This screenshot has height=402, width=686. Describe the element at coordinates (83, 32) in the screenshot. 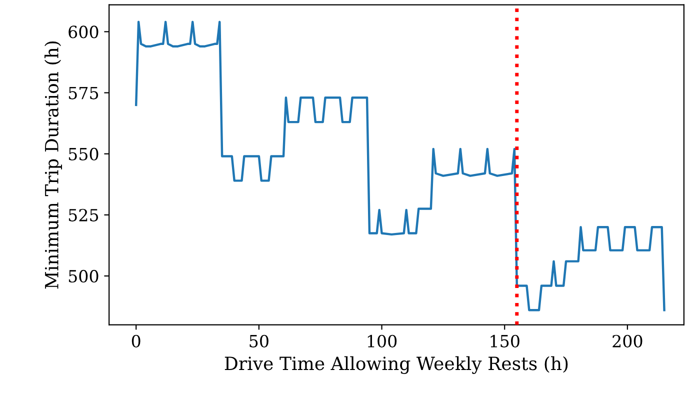

I see `y-tick-label: 600` at that location.